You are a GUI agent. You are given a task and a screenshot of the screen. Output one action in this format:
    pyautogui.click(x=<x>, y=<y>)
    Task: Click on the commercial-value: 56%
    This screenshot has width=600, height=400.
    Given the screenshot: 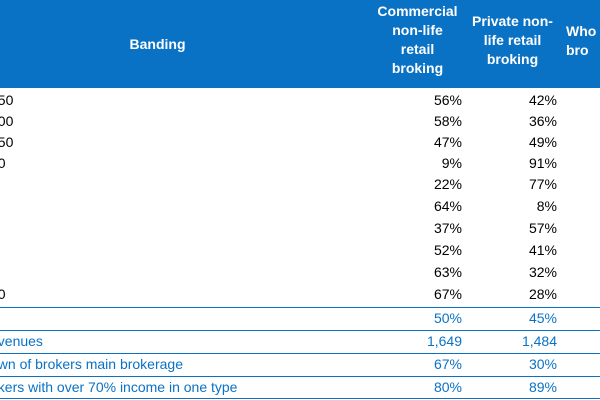 What is the action you would take?
    pyautogui.click(x=447, y=100)
    